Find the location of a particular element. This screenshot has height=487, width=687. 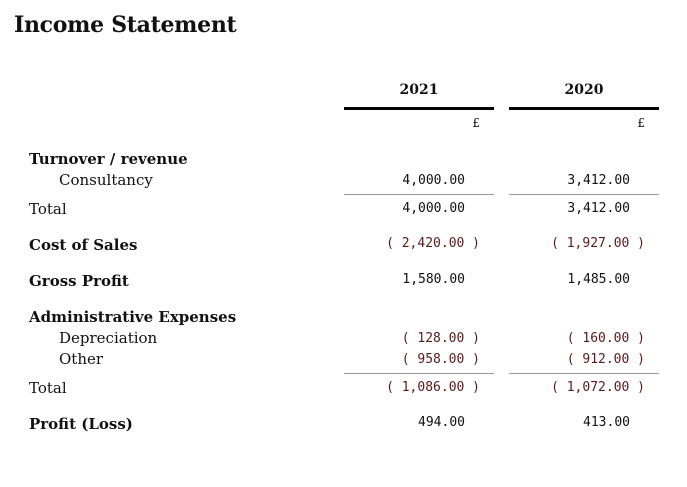

value-other-2020: ( 912.00 ) is located at coordinates (605, 359).